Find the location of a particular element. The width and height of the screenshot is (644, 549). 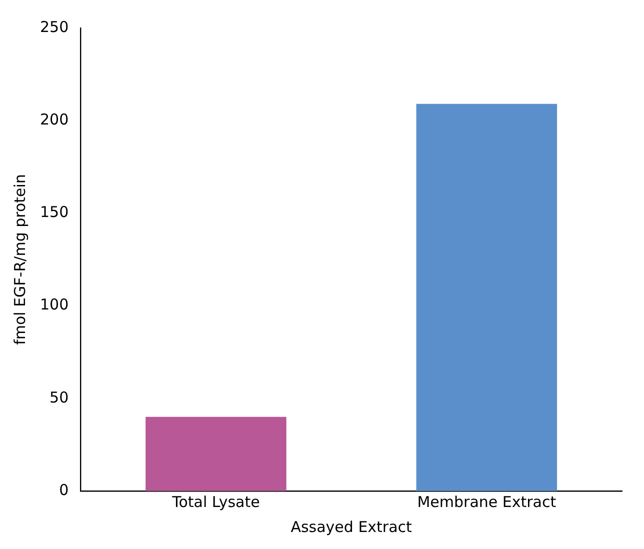

y-tick-label: 100 is located at coordinates (54, 305).